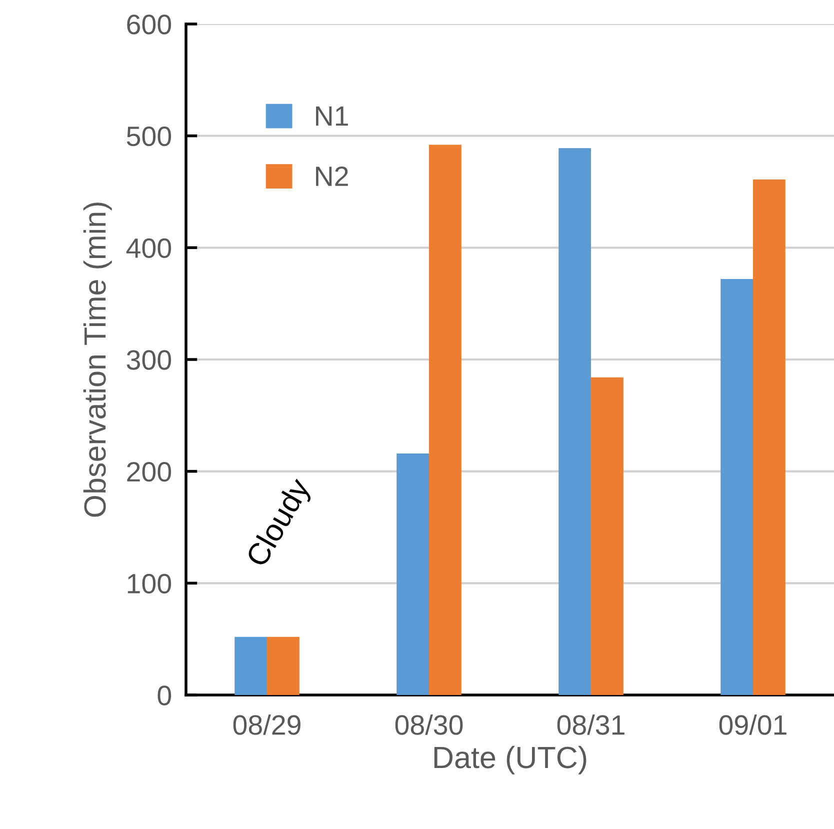  What do you see at coordinates (266, 724) in the screenshot?
I see `x-tick-label: 08/29` at bounding box center [266, 724].